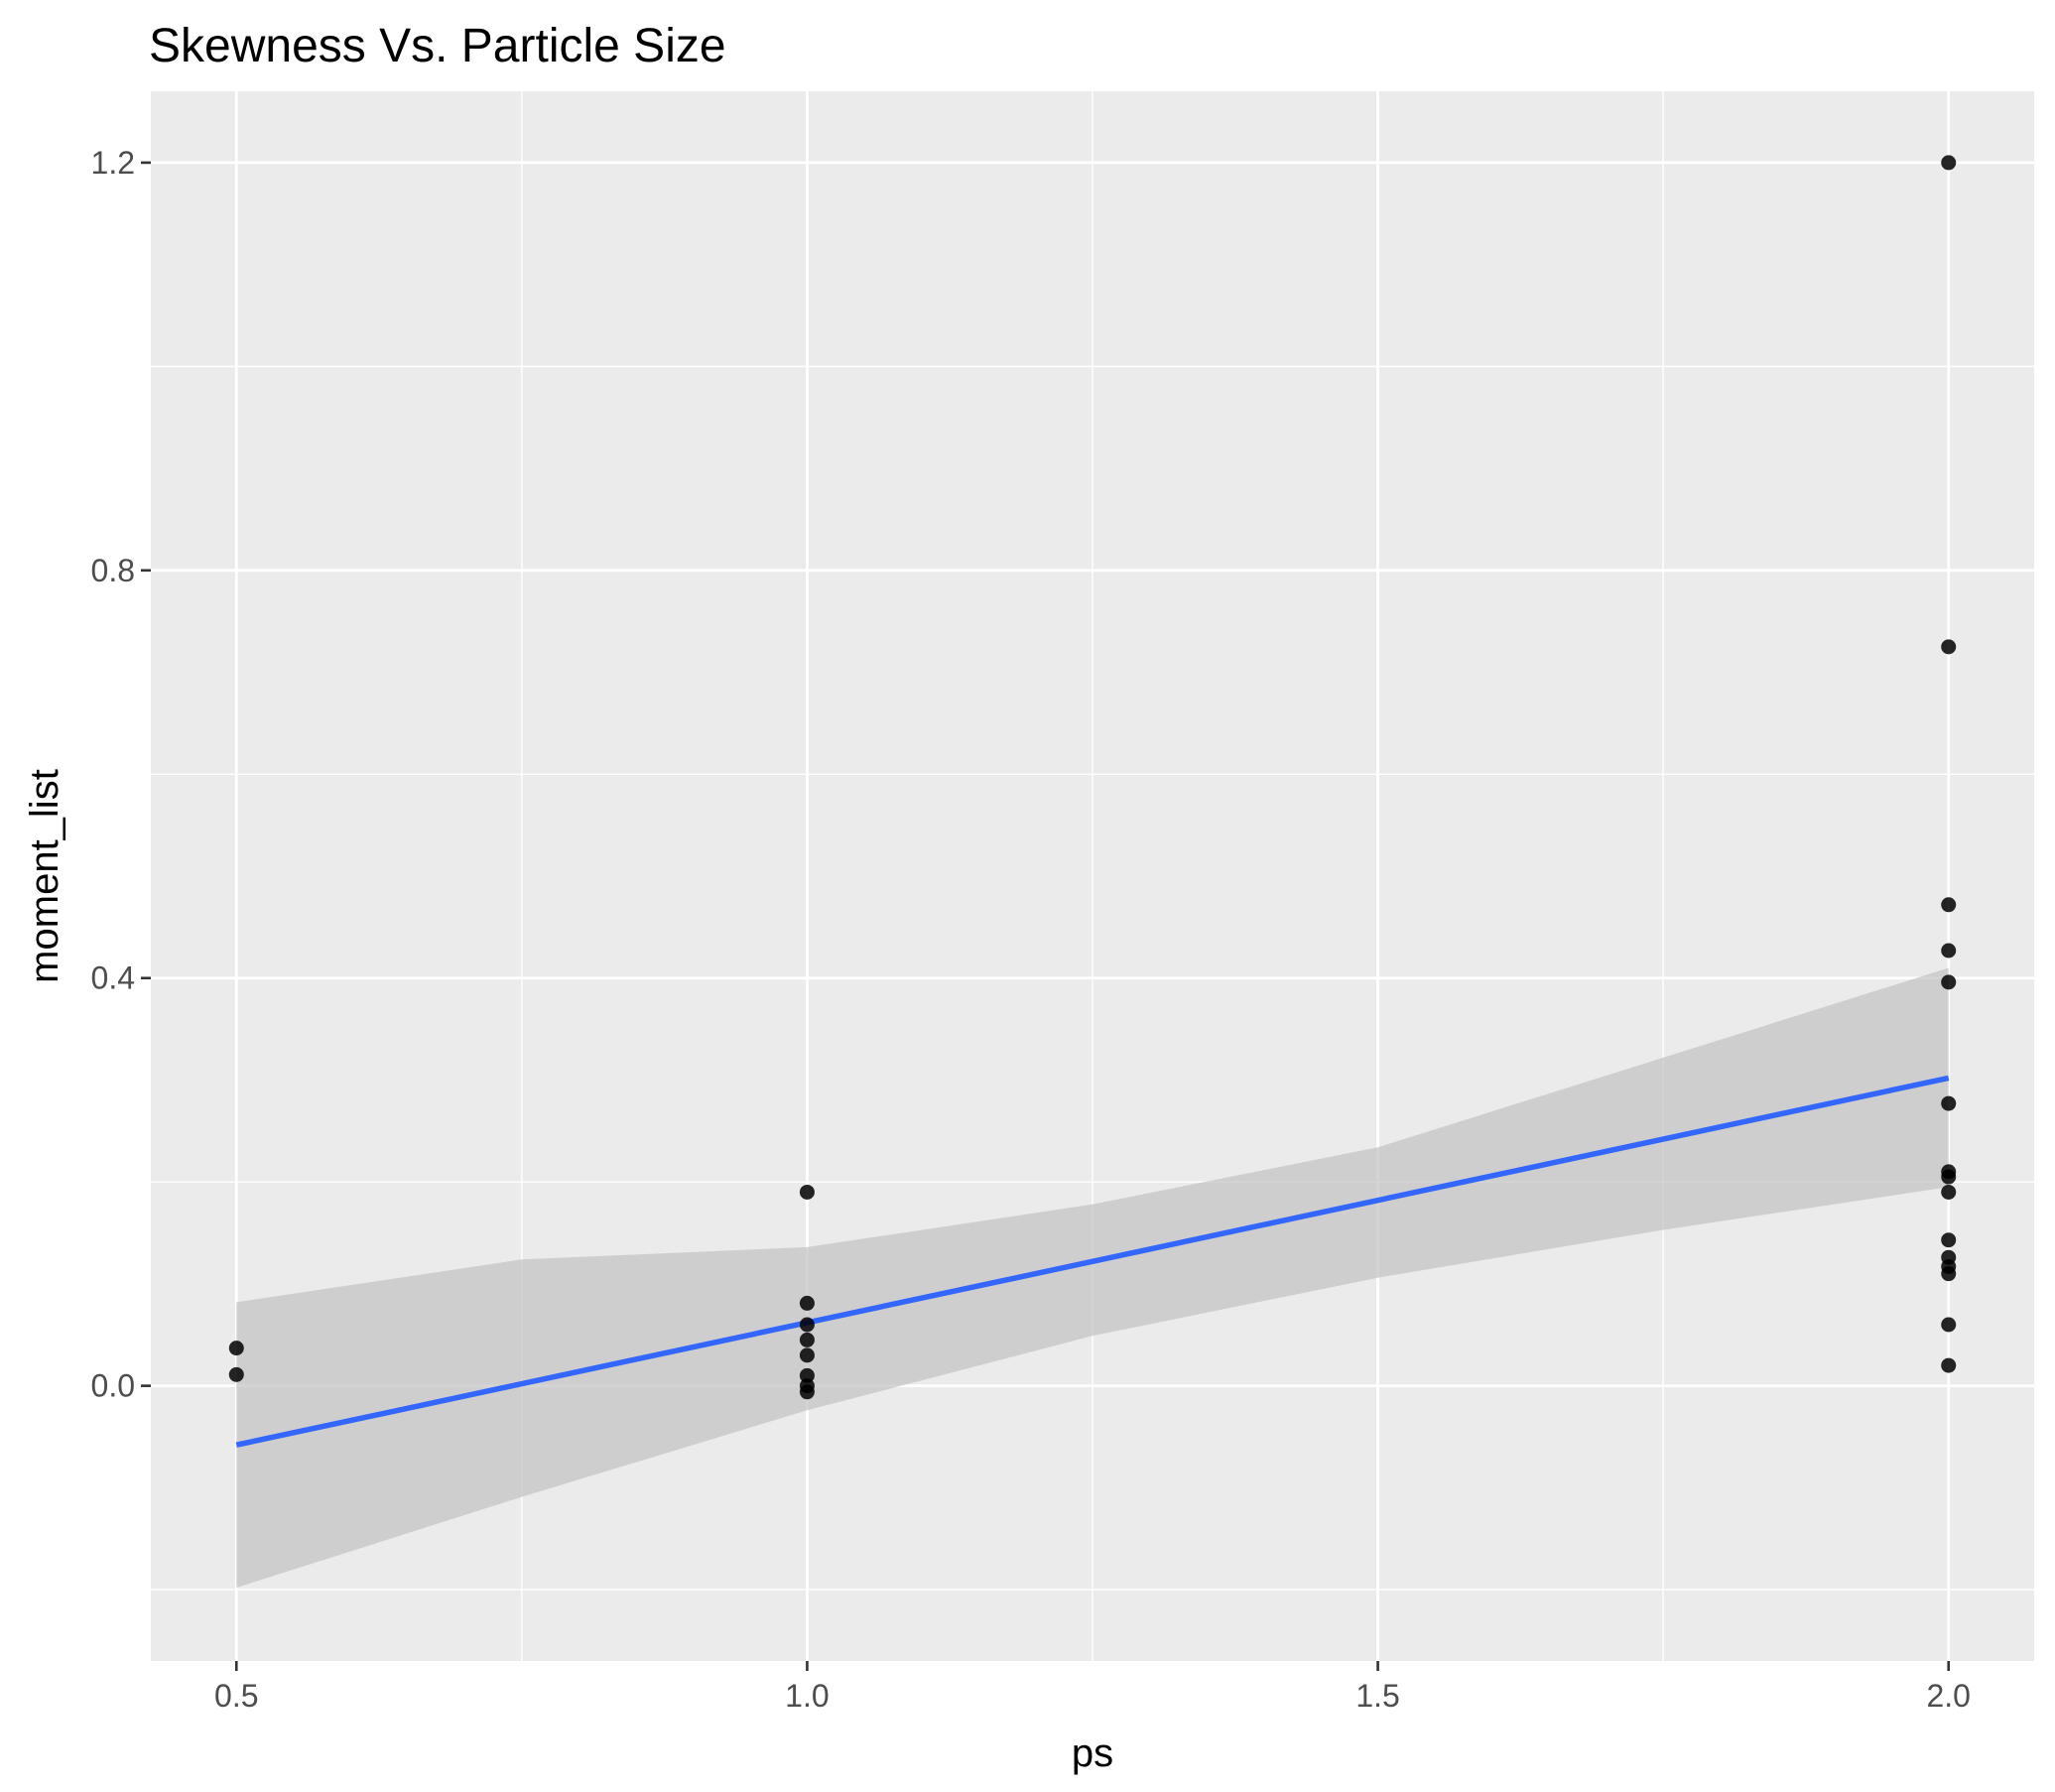 This screenshot has height=1792, width=2055. Describe the element at coordinates (121, 774) in the screenshot. I see `y-axis: 0.0 0.4 0.8 1.2` at that location.